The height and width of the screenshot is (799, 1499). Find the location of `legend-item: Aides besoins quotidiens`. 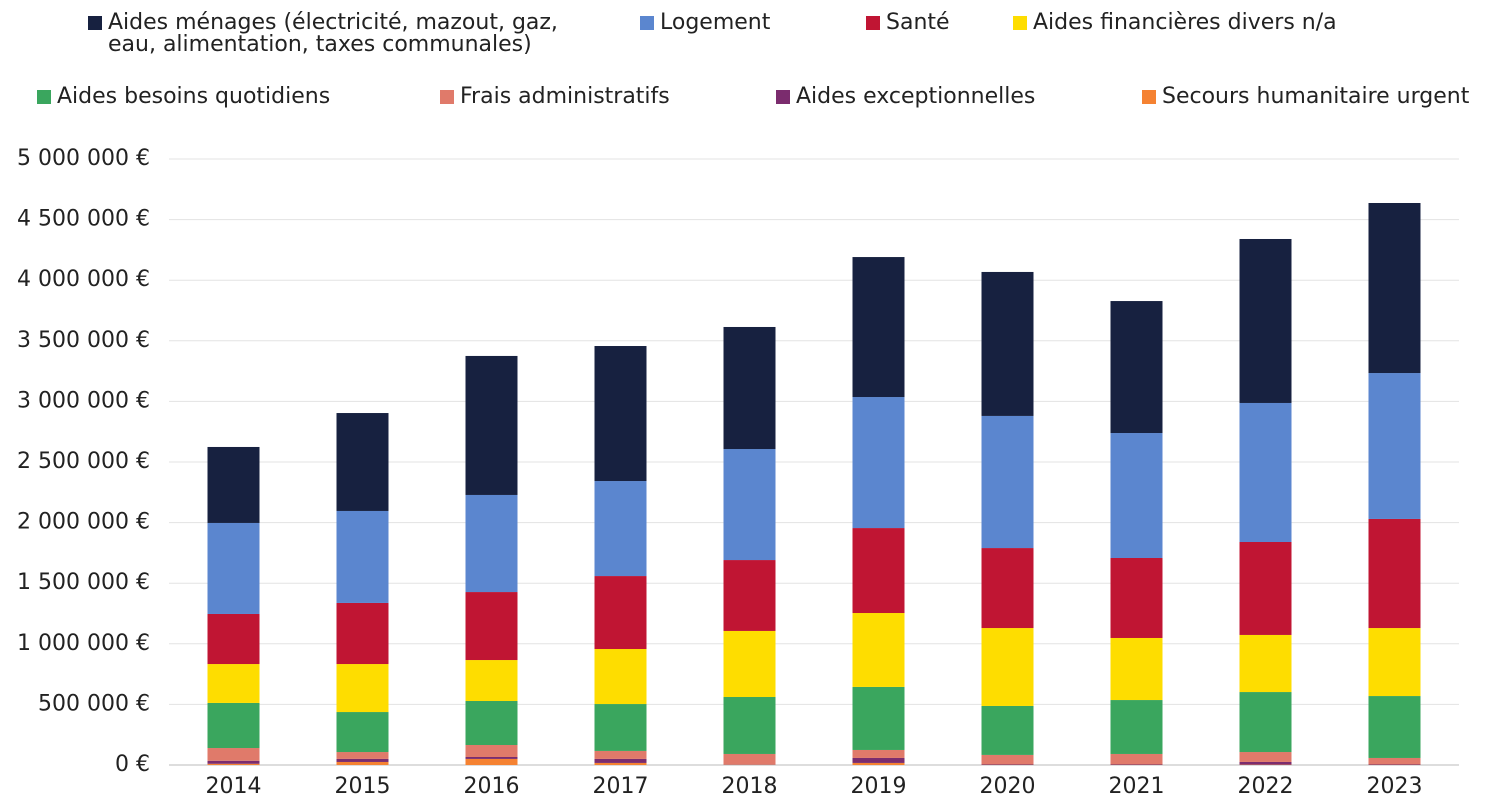

legend-item: Aides besoins quotidiens is located at coordinates (227, 97).